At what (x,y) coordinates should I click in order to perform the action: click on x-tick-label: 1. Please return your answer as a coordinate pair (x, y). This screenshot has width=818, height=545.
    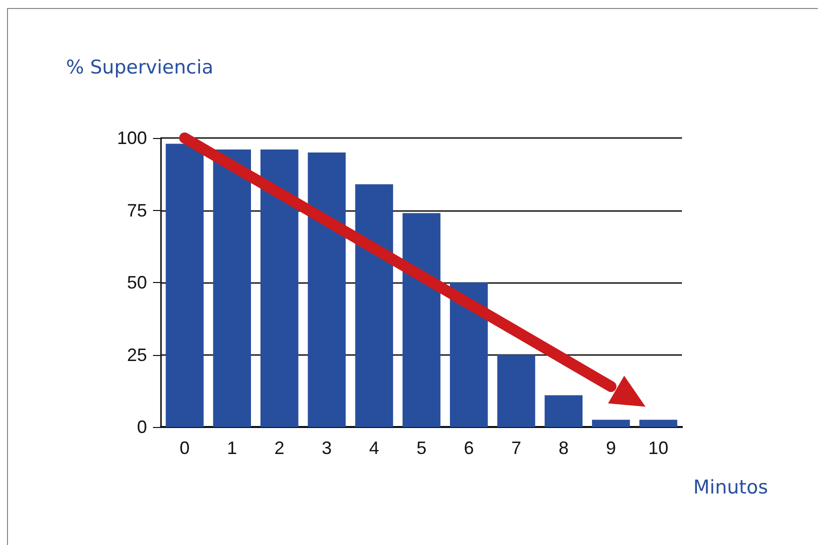
    Looking at the image, I should click on (232, 448).